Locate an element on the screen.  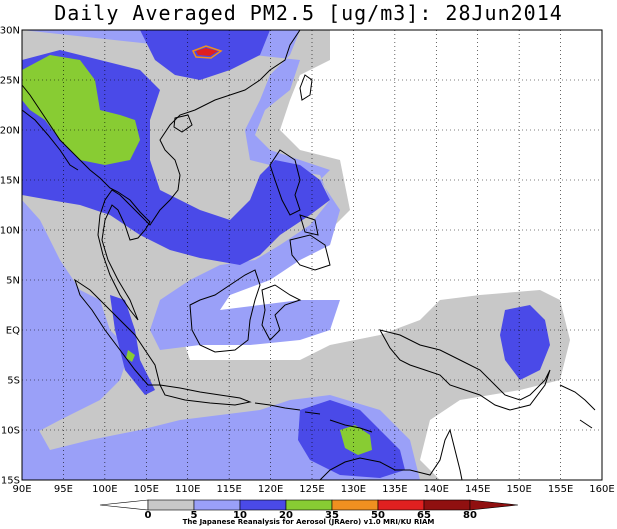
lon-tick-label: 125E is located at coordinates (311, 489).